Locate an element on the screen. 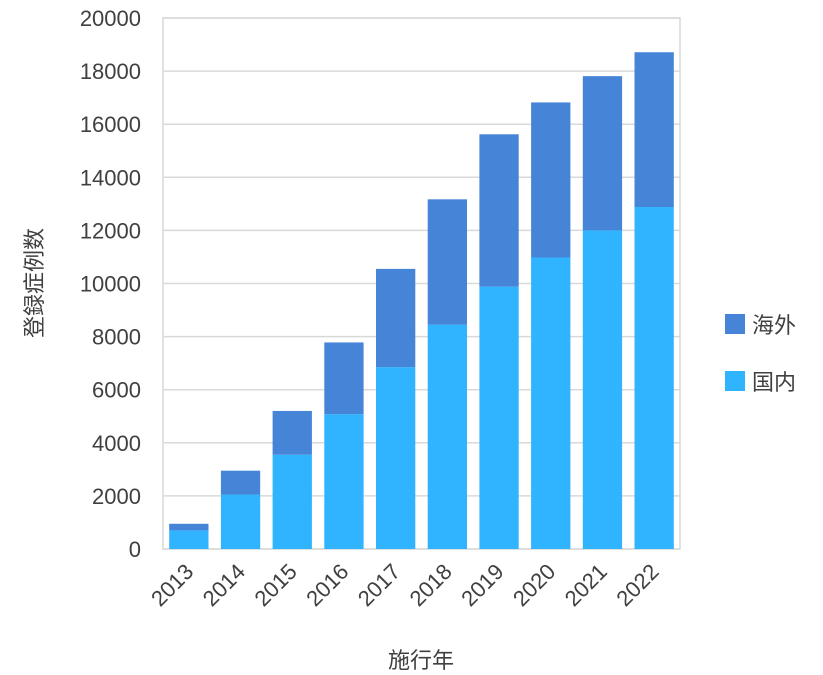 This screenshot has width=823, height=675. x-tick-label: 2021 is located at coordinates (586, 585).